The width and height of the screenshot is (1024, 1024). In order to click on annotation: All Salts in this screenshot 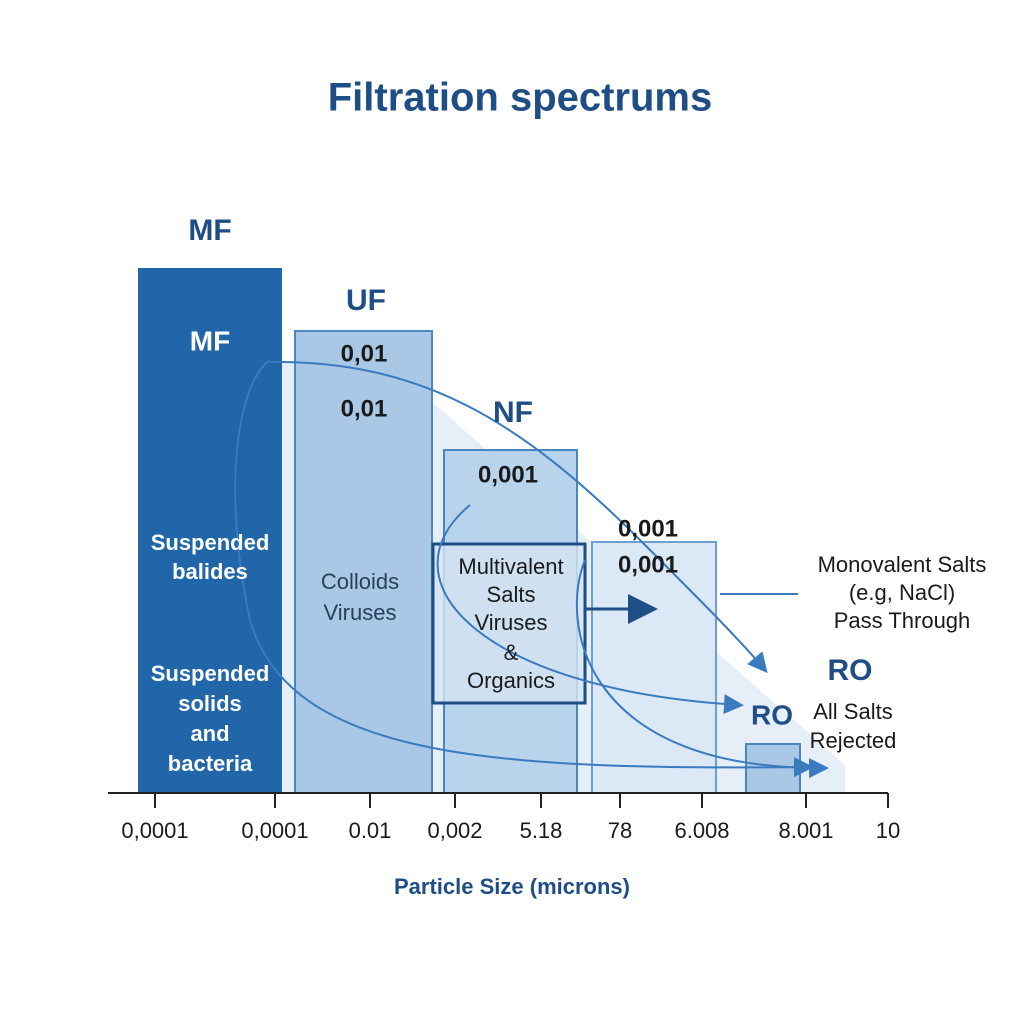, I will do `click(852, 711)`.